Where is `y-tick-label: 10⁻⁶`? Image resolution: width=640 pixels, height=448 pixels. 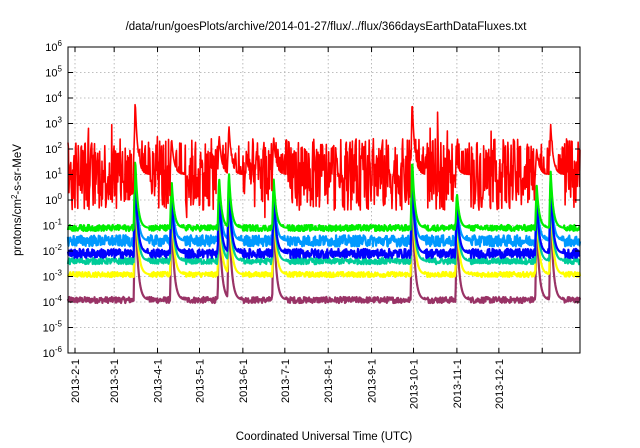
y-tick-label: 10⁻⁶ is located at coordinates (53, 352).